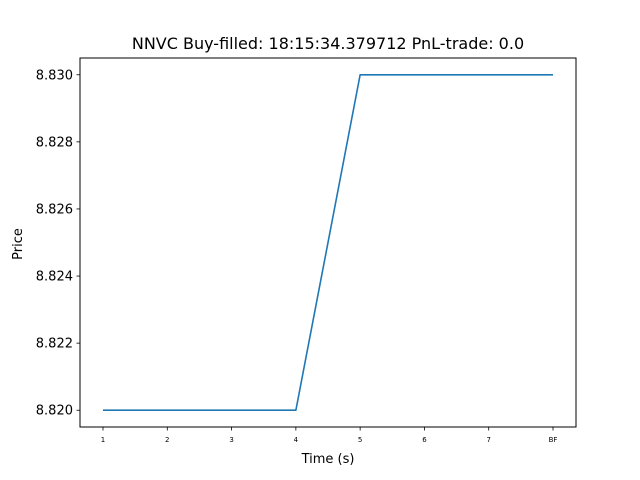  Describe the element at coordinates (103, 440) in the screenshot. I see `x-tick-label: 1` at that location.